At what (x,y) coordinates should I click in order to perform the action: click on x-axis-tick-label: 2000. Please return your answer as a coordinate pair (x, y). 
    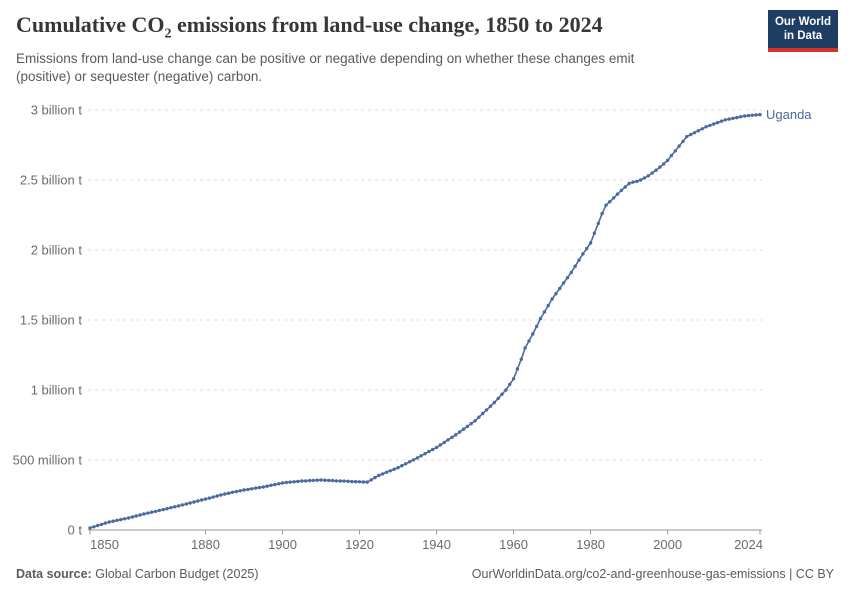
    Looking at the image, I should click on (667, 544).